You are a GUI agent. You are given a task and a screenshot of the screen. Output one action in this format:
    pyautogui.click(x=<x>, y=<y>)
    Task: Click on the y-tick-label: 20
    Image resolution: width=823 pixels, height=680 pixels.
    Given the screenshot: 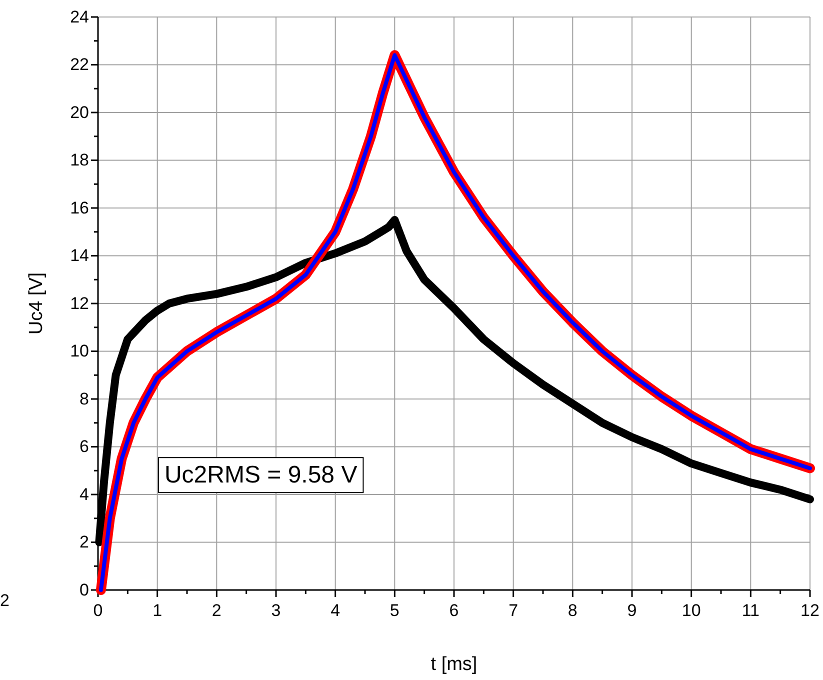 What is the action you would take?
    pyautogui.click(x=79, y=112)
    